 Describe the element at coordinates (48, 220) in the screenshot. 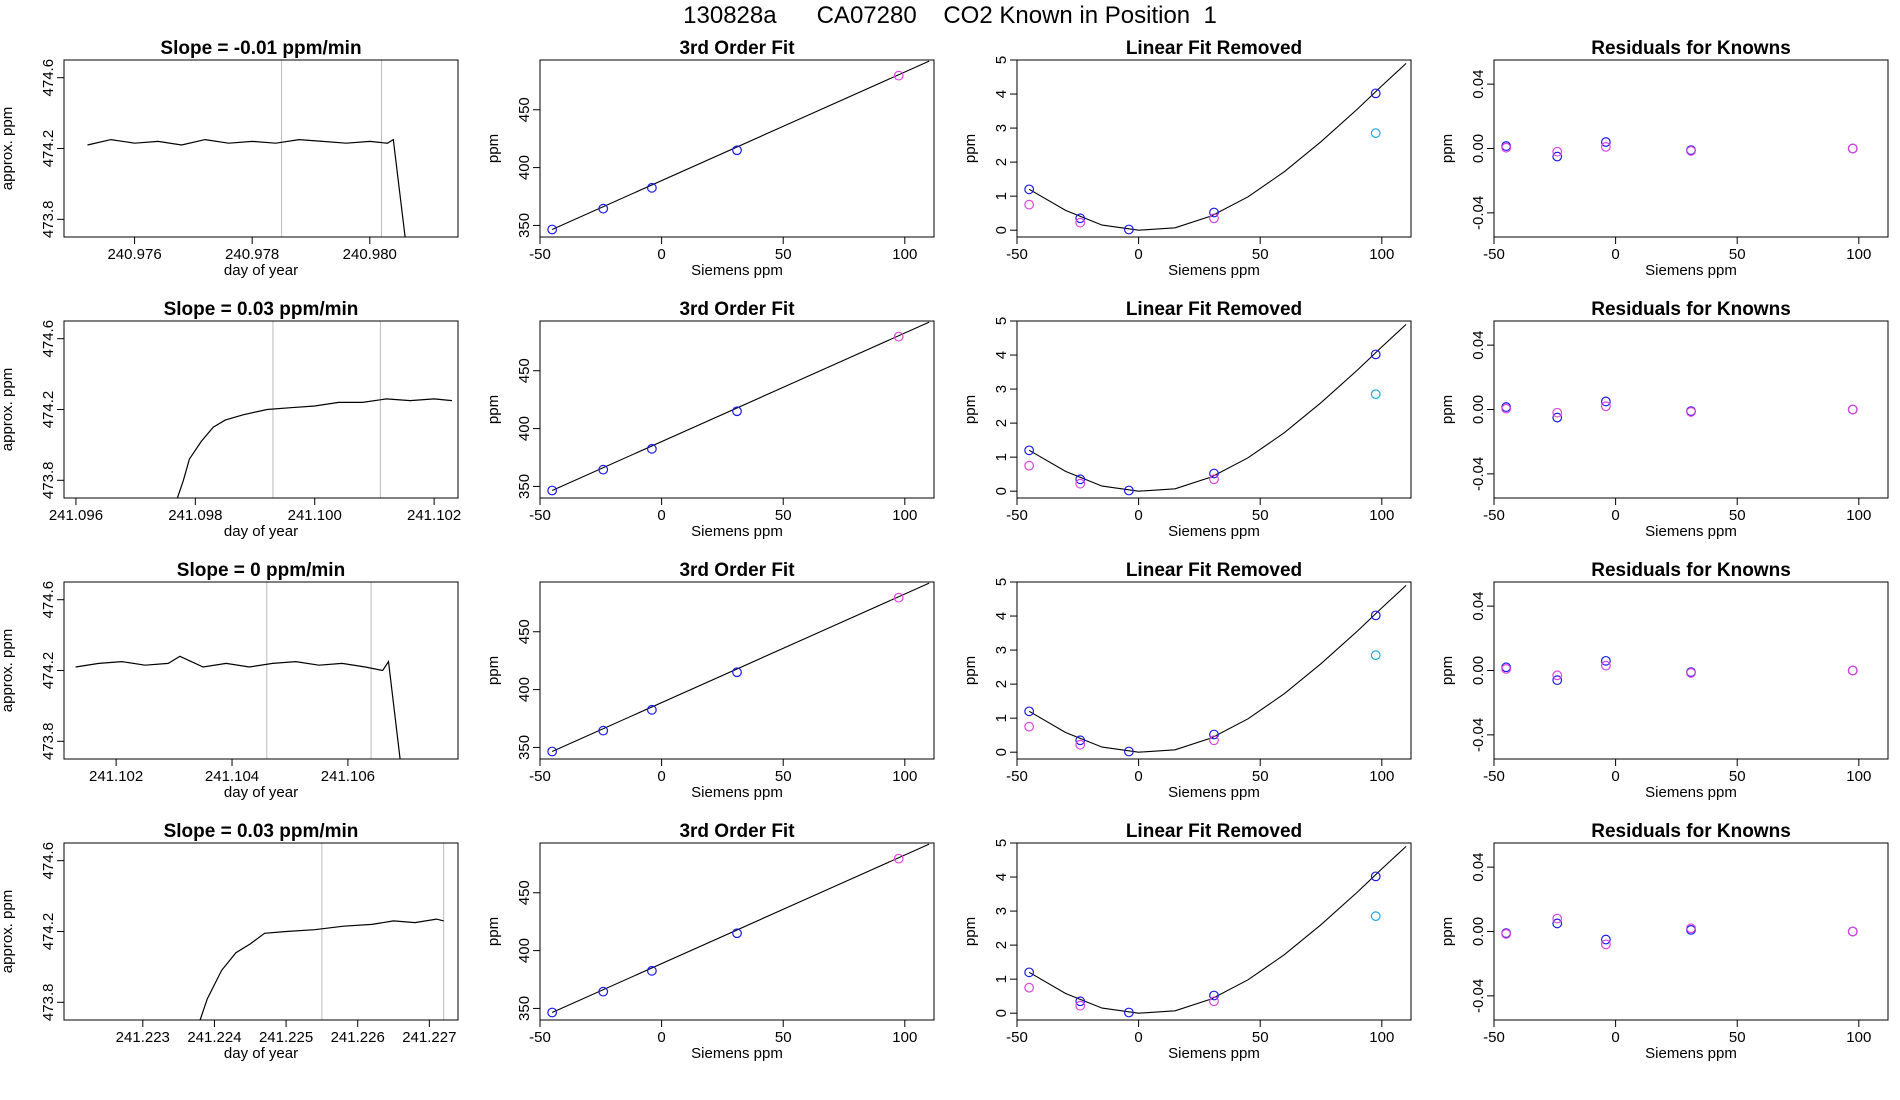

I see `y-tick-label: 473.8` at that location.